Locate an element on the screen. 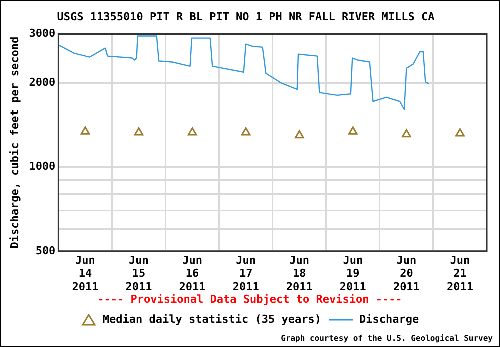 Image resolution: width=500 pixels, height=347 pixels. x-tick-label: Jun 16 2011 is located at coordinates (192, 274).